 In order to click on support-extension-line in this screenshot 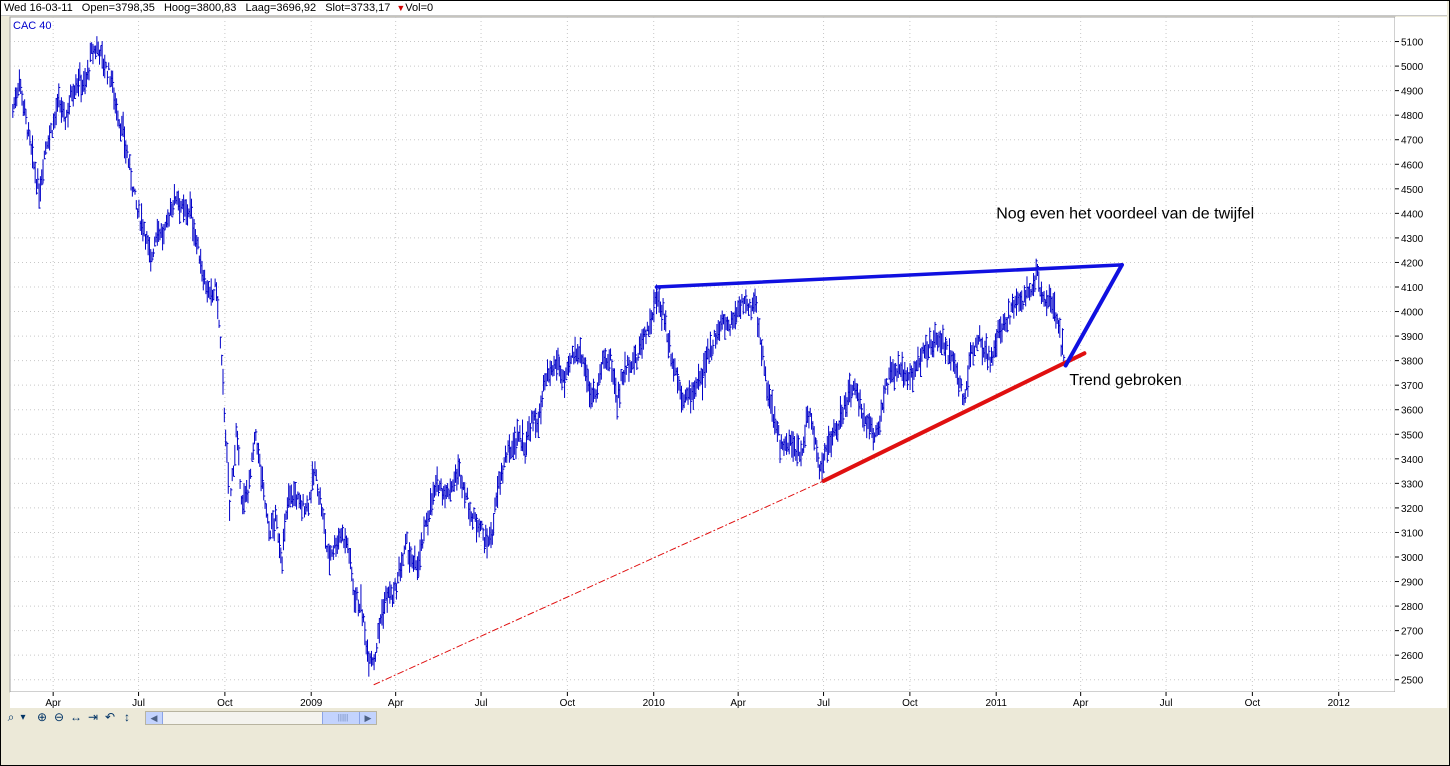, I will do `click(599, 583)`.